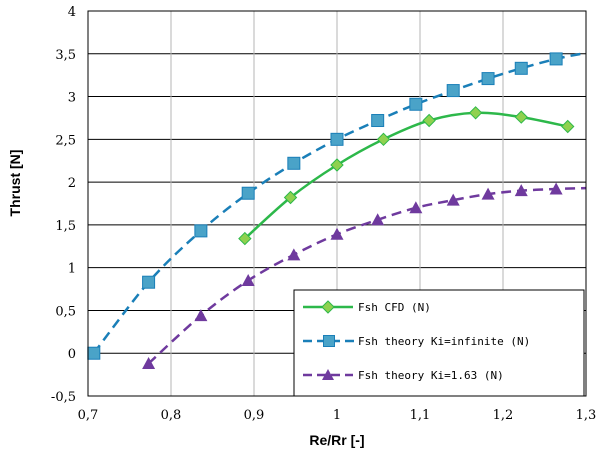 The height and width of the screenshot is (456, 602). Describe the element at coordinates (254, 415) in the screenshot. I see `x-tick-label: 0,9` at that location.